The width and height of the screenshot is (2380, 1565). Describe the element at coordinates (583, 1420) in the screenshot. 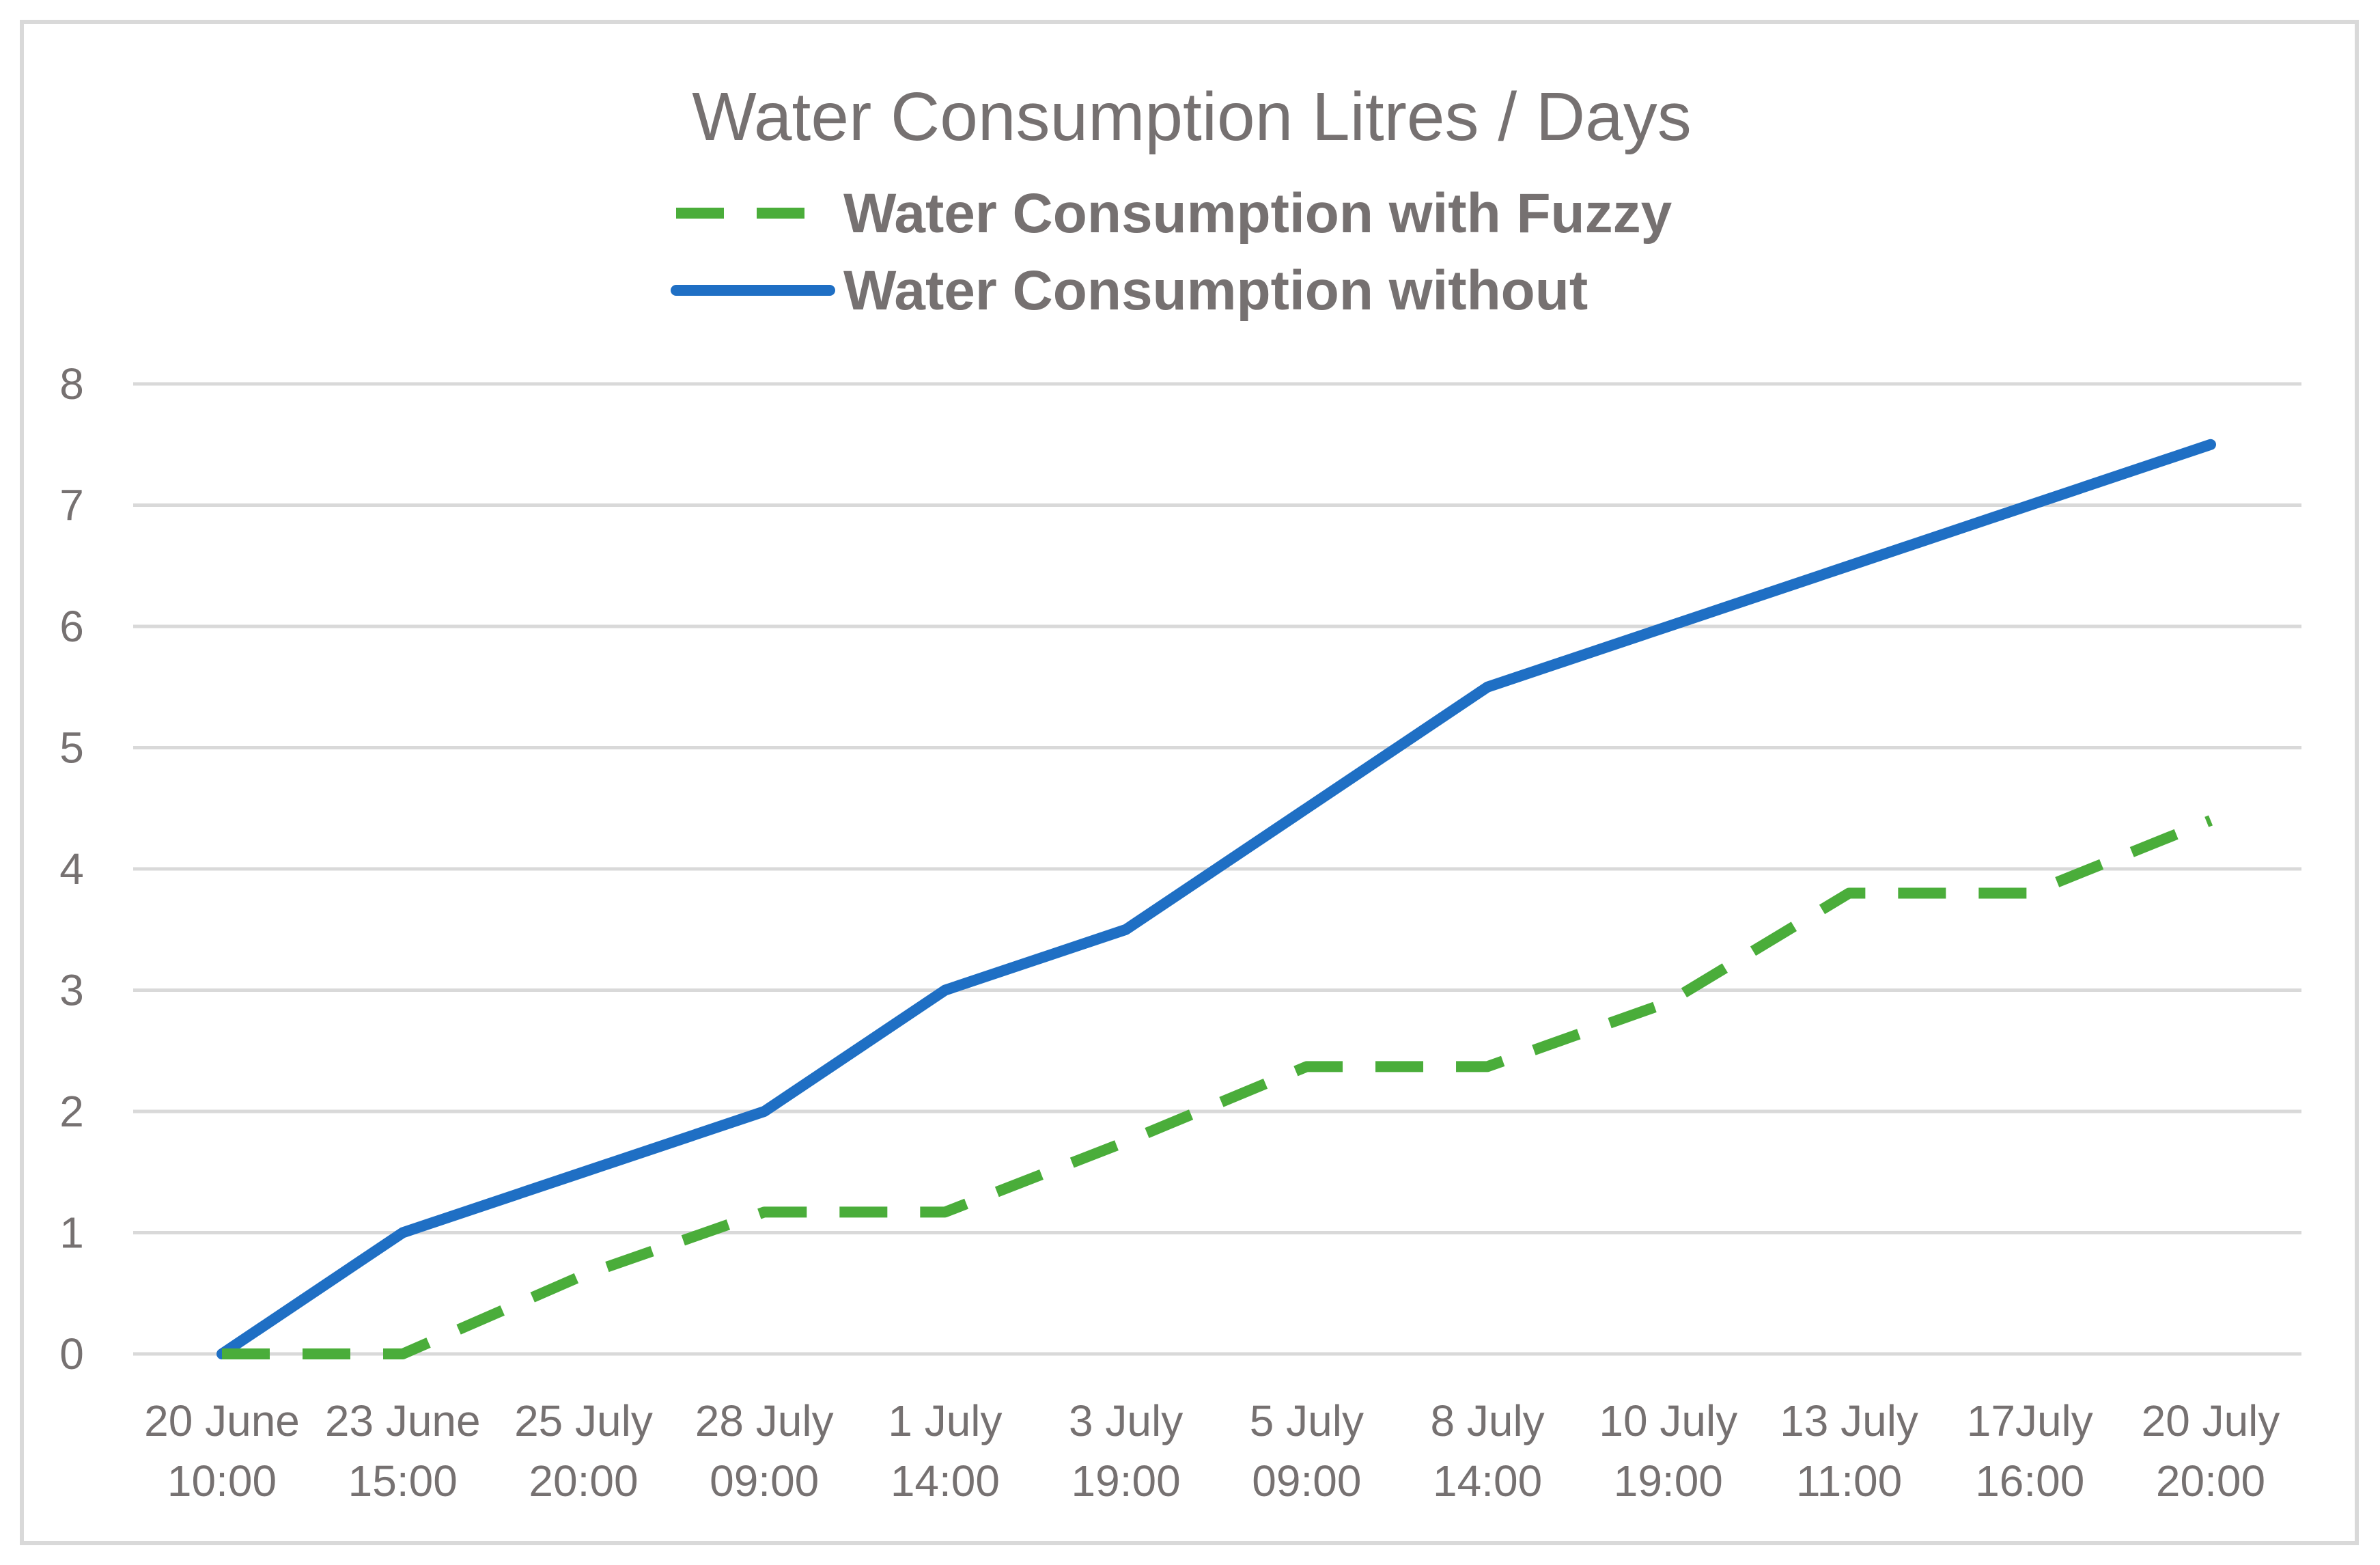

I see `x-tick-label: 25 July` at that location.